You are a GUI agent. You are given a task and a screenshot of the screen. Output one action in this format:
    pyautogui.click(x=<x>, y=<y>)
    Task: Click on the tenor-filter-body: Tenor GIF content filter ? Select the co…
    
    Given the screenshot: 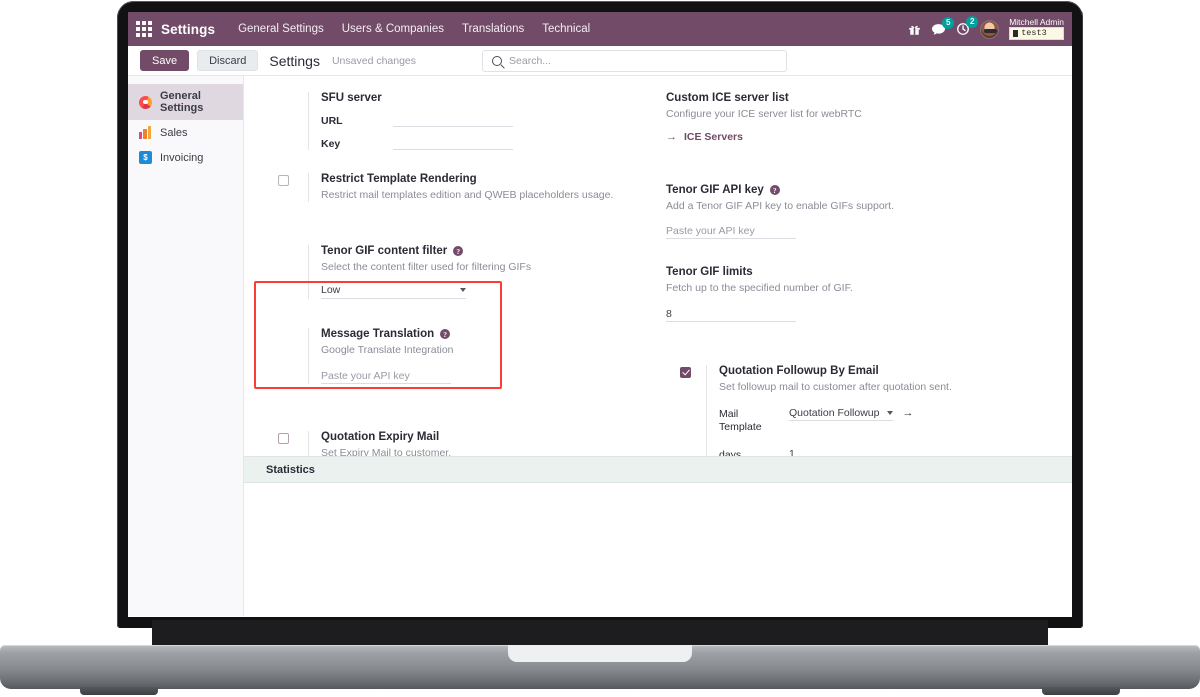 What is the action you would take?
    pyautogui.click(x=479, y=272)
    